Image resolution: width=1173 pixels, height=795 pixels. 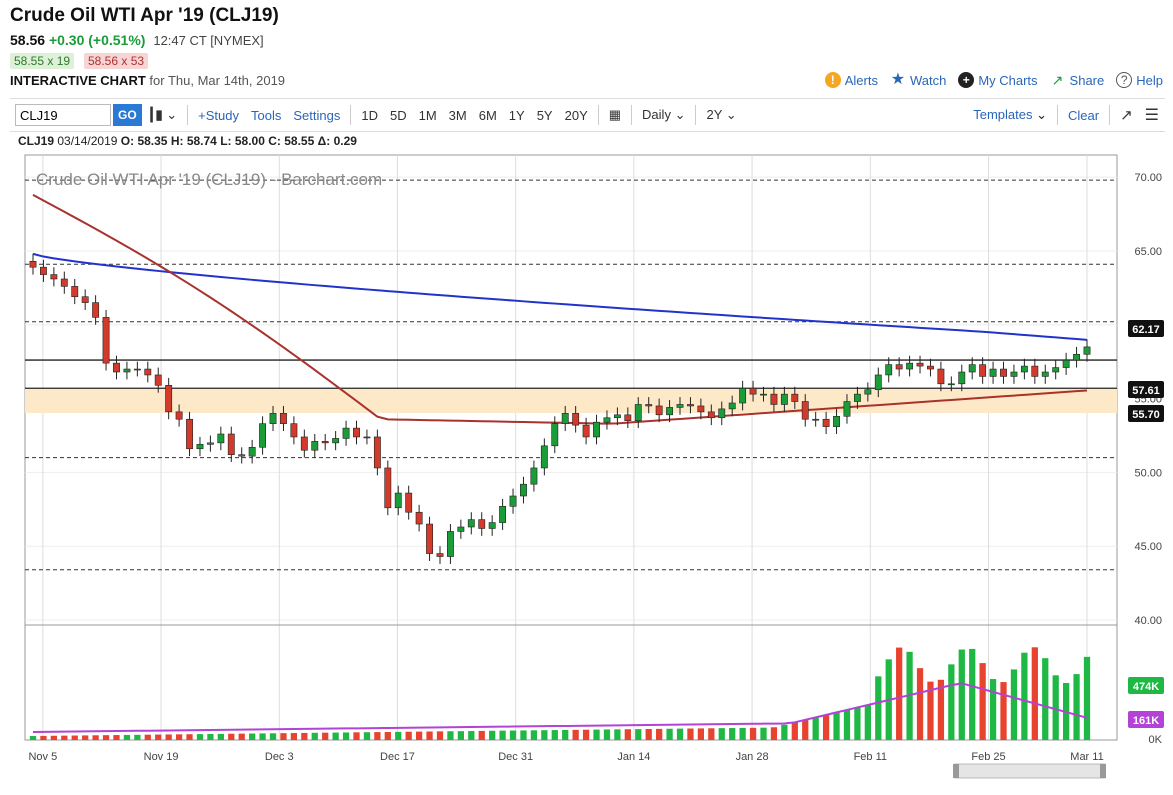 What do you see at coordinates (317, 115) in the screenshot?
I see `settings-button: Settings` at bounding box center [317, 115].